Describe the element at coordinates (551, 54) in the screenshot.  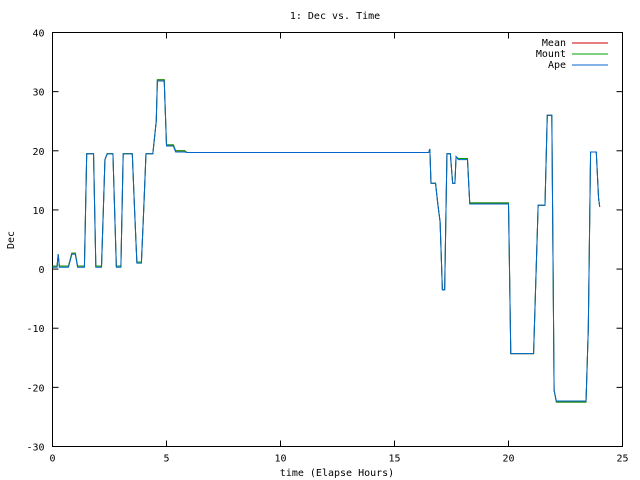
I see `legend-label-mount: Mount` at that location.